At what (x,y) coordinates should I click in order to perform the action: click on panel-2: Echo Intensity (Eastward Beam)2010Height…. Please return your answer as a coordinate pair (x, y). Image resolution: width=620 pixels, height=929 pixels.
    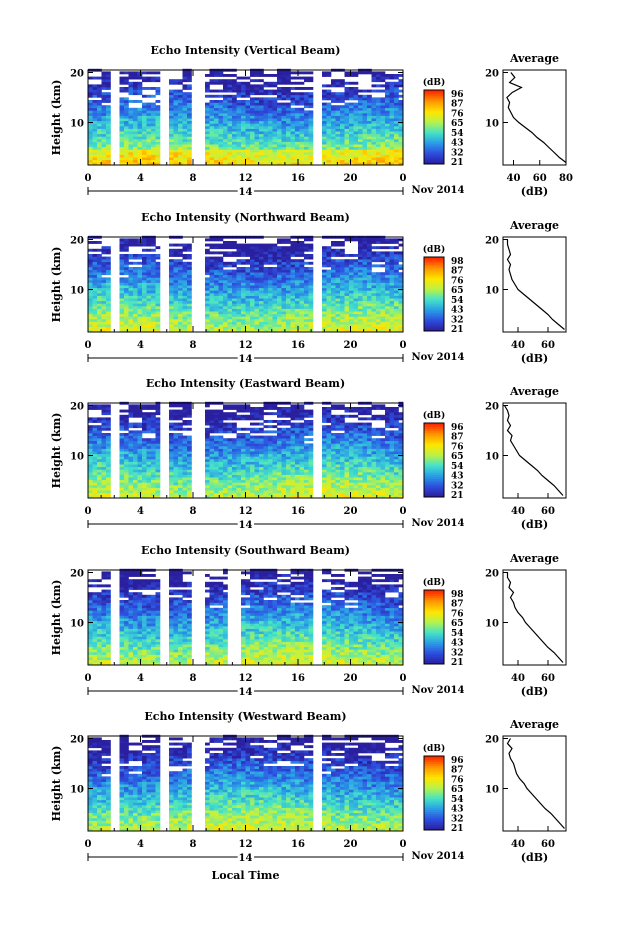
    Looking at the image, I should click on (308, 455).